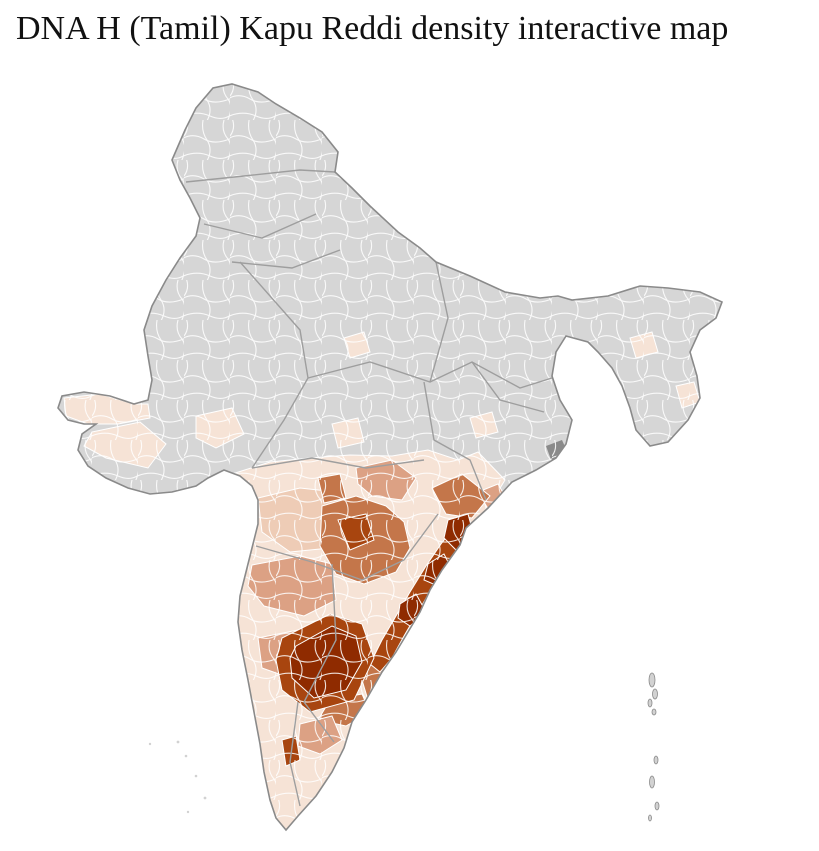  Describe the element at coordinates (177, 777) in the screenshot. I see `lakshadweep-islands` at that location.